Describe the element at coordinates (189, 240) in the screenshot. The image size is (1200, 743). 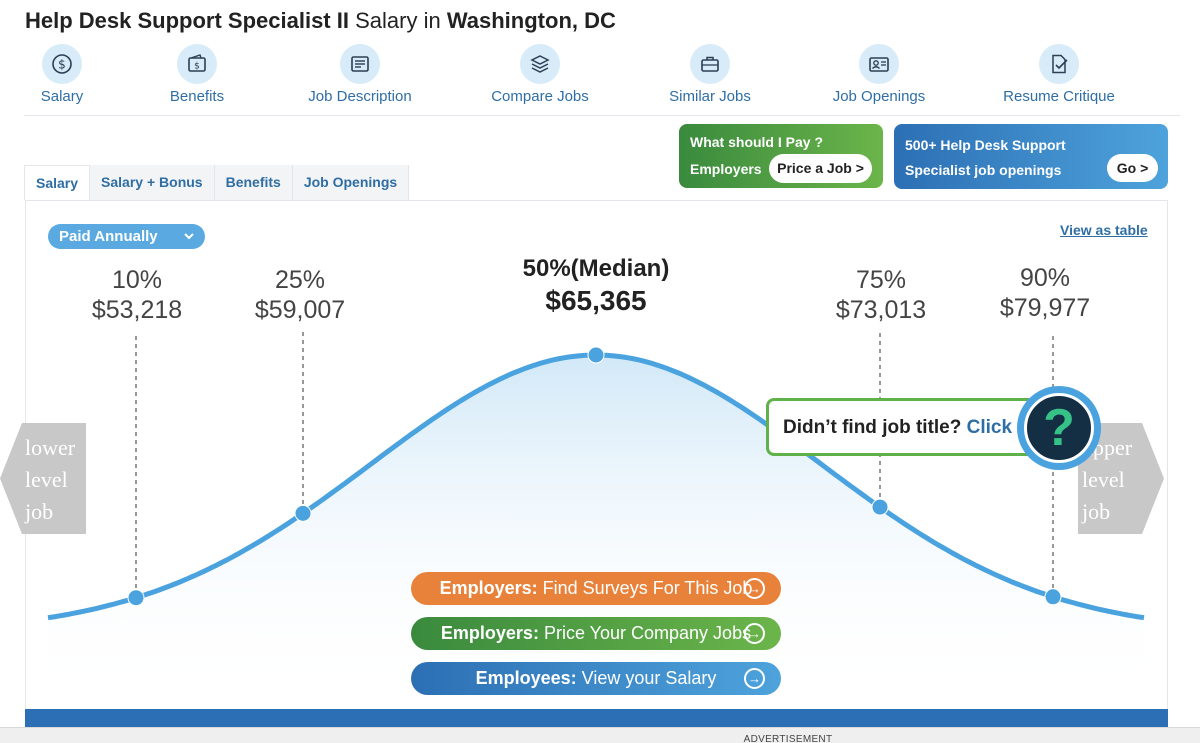
I see `chevron-down-icon` at that location.